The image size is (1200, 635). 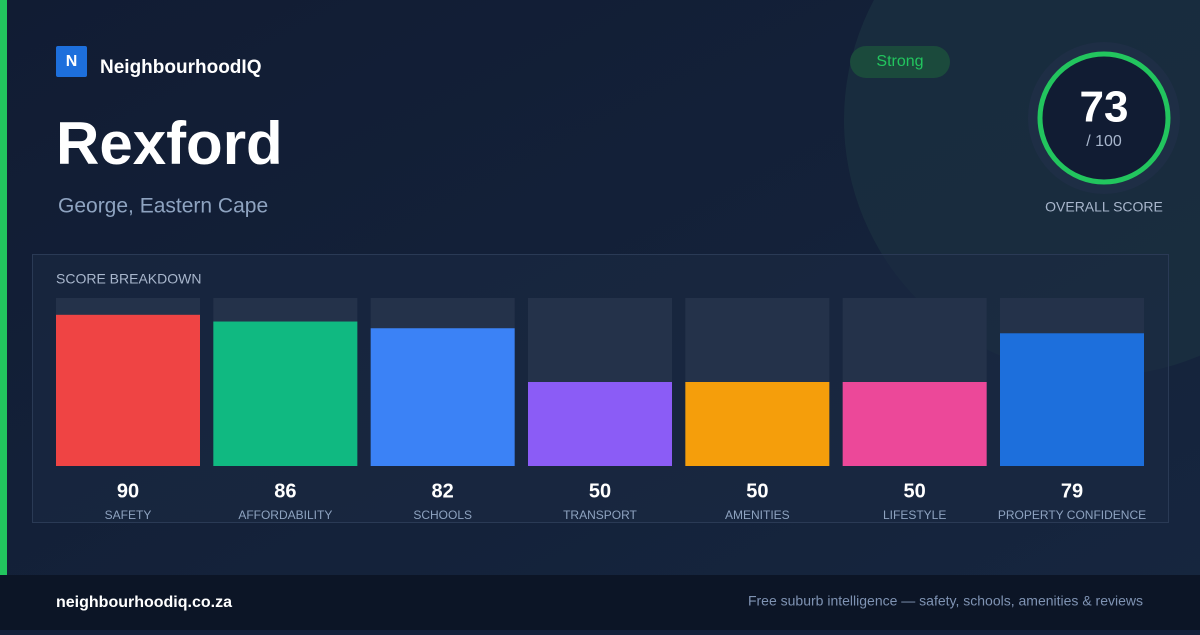 I want to click on ring, so click(x=1104, y=118).